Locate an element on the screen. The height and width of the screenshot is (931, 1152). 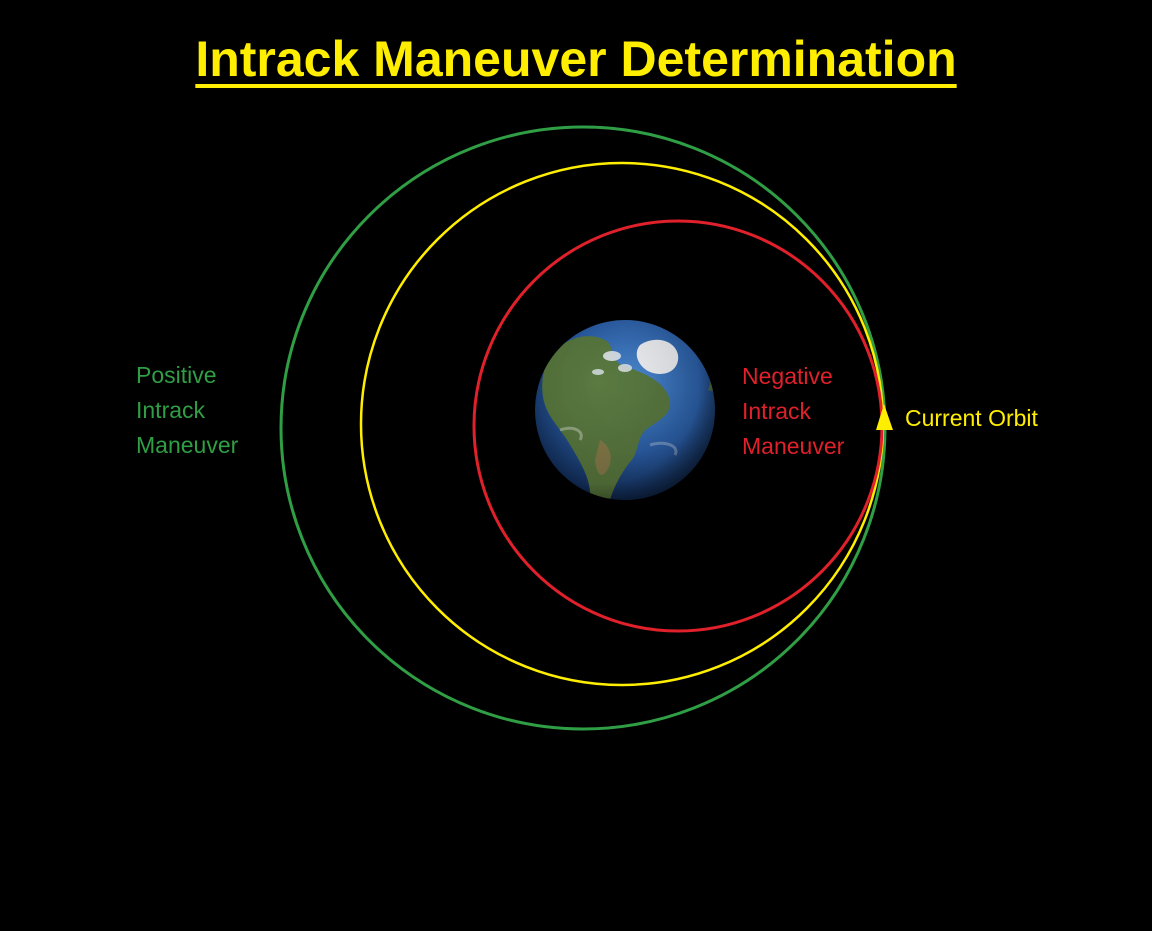
positive-label-line: Intrack is located at coordinates (171, 410).